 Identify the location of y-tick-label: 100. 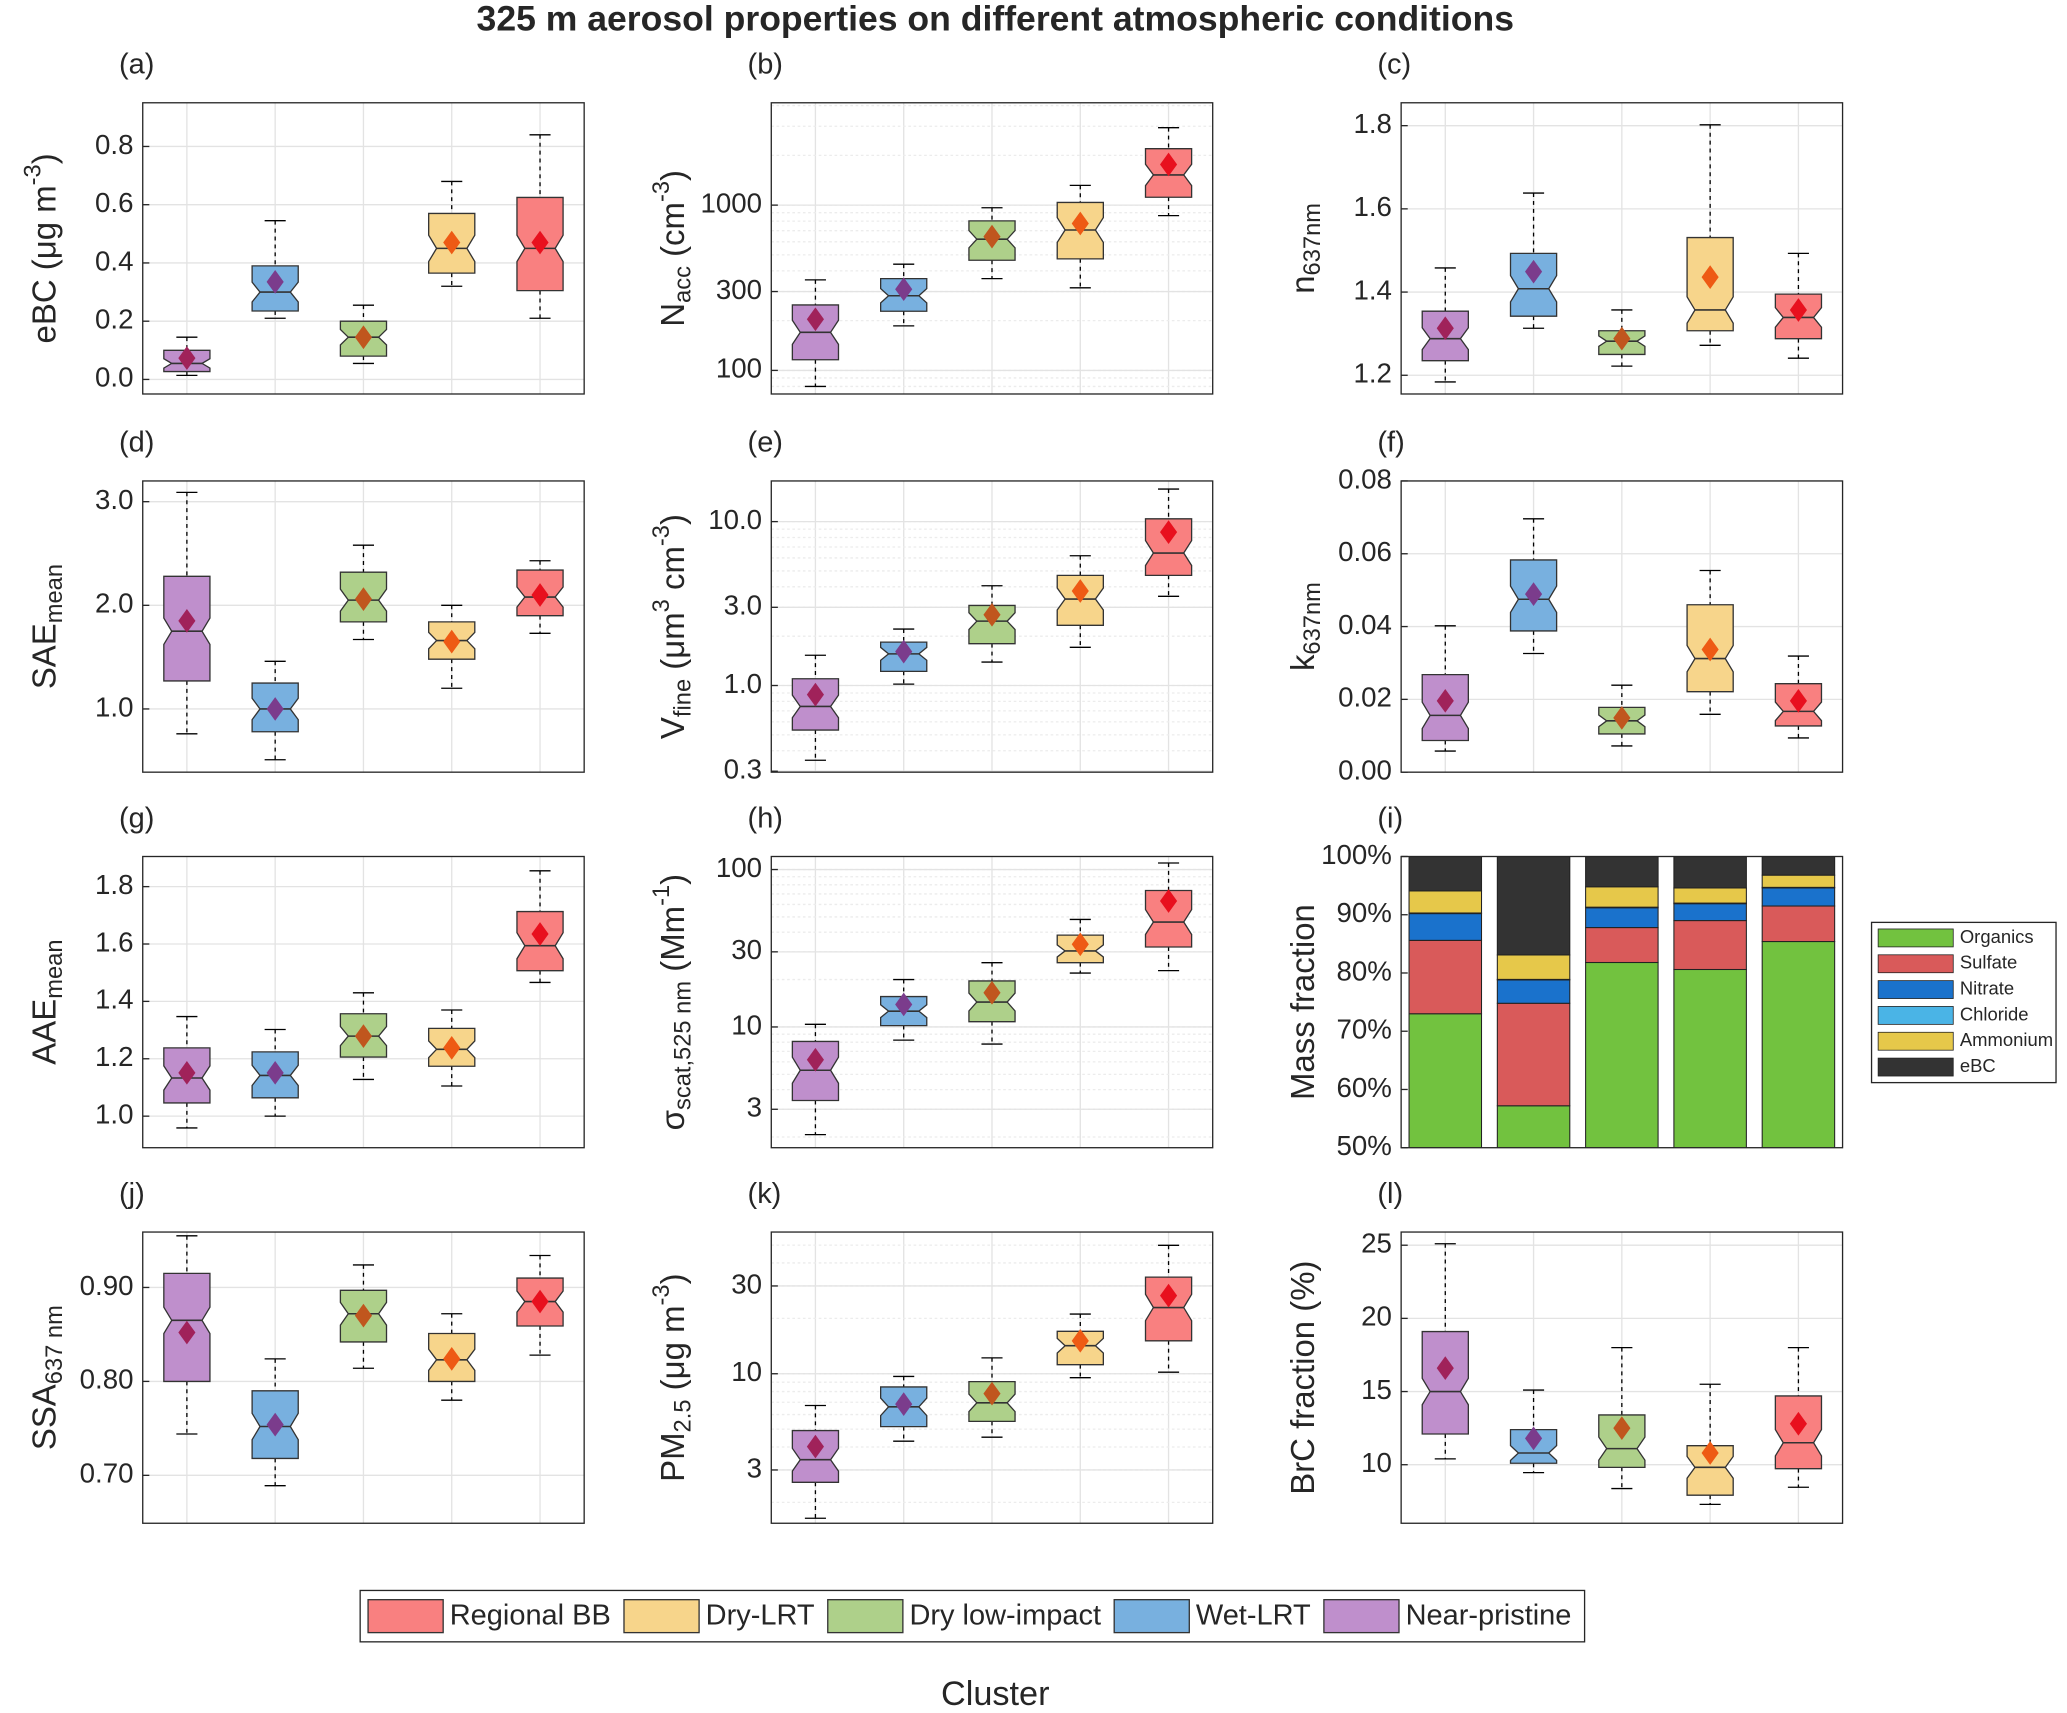
(739, 867).